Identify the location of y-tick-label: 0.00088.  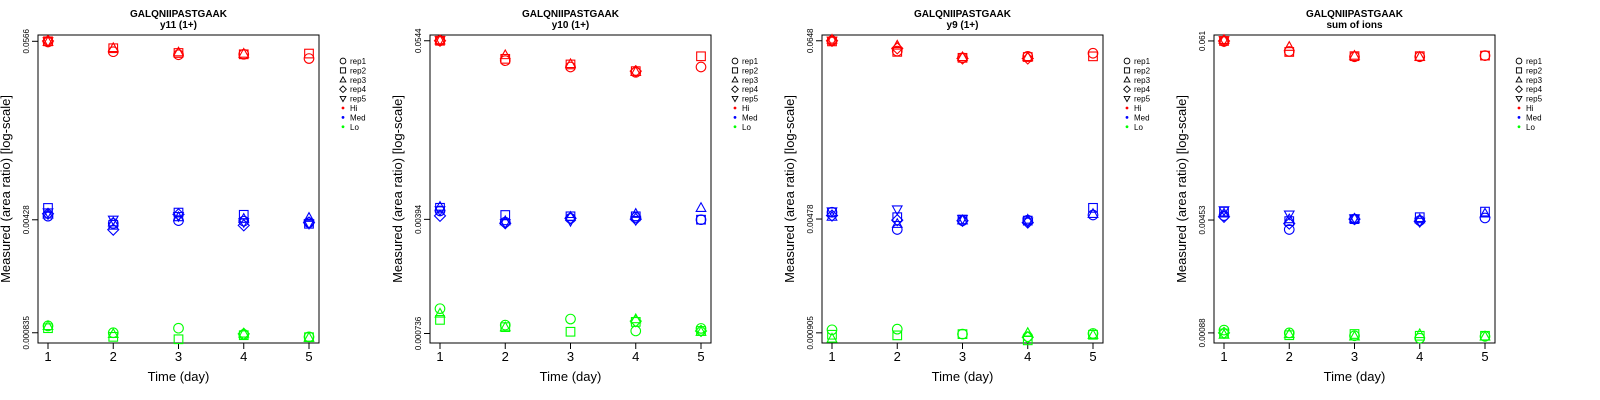
(1202, 332).